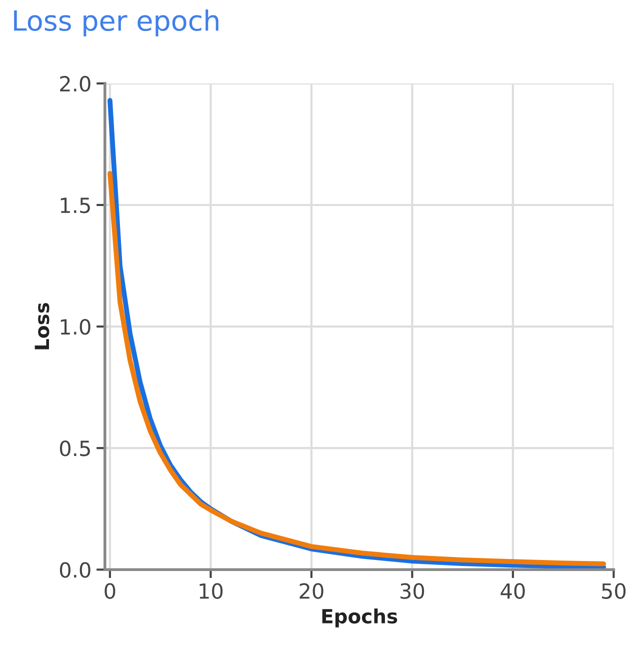 This screenshot has height=657, width=632. I want to click on x-tick-label: 0, so click(110, 591).